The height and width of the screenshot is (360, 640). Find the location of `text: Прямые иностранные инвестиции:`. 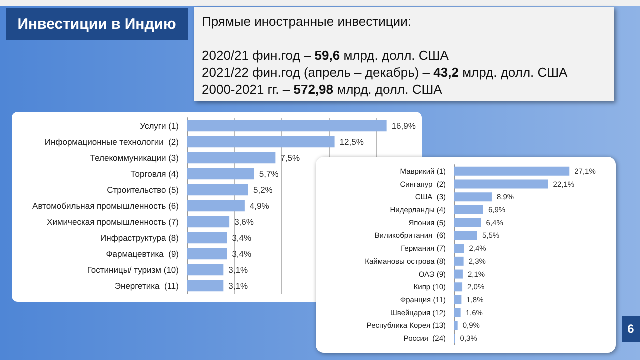

text: Прямые иностранные инвестиции: is located at coordinates (307, 21).